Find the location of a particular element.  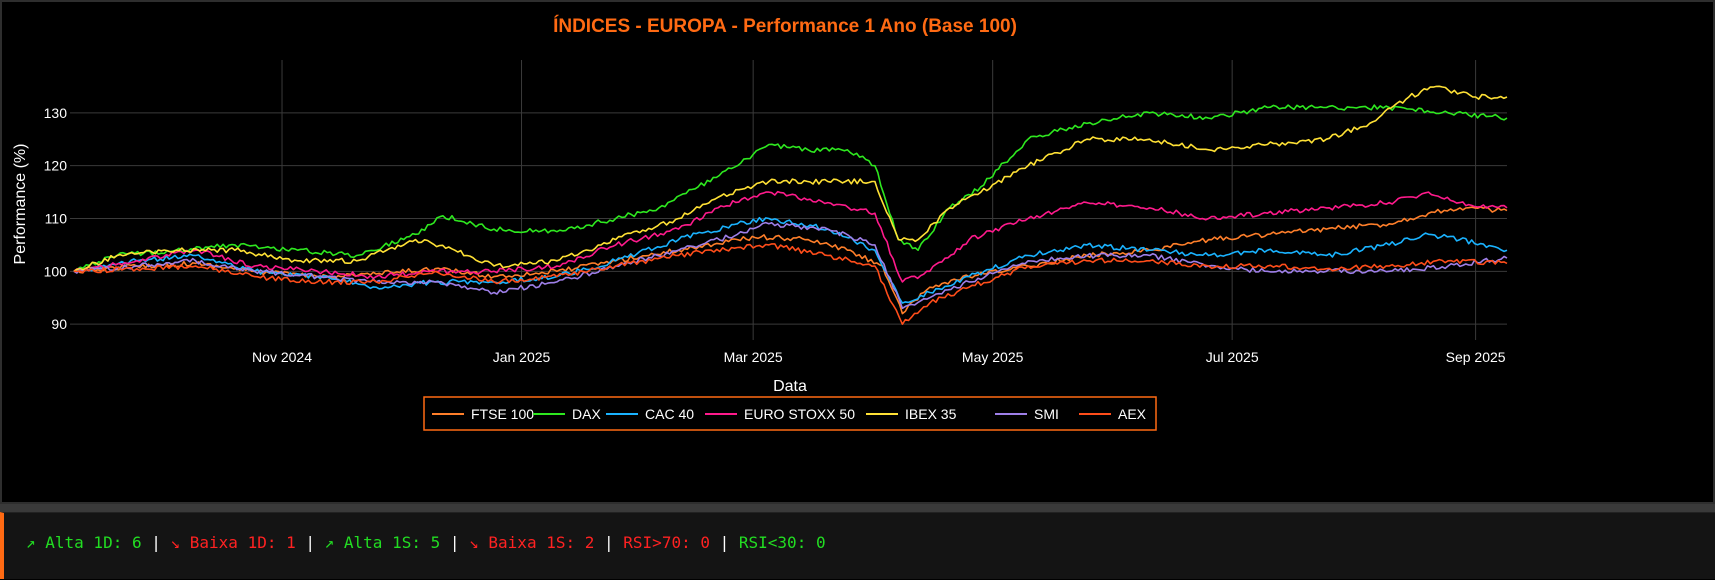

x-tick-label: Jul 2025 is located at coordinates (1232, 357).